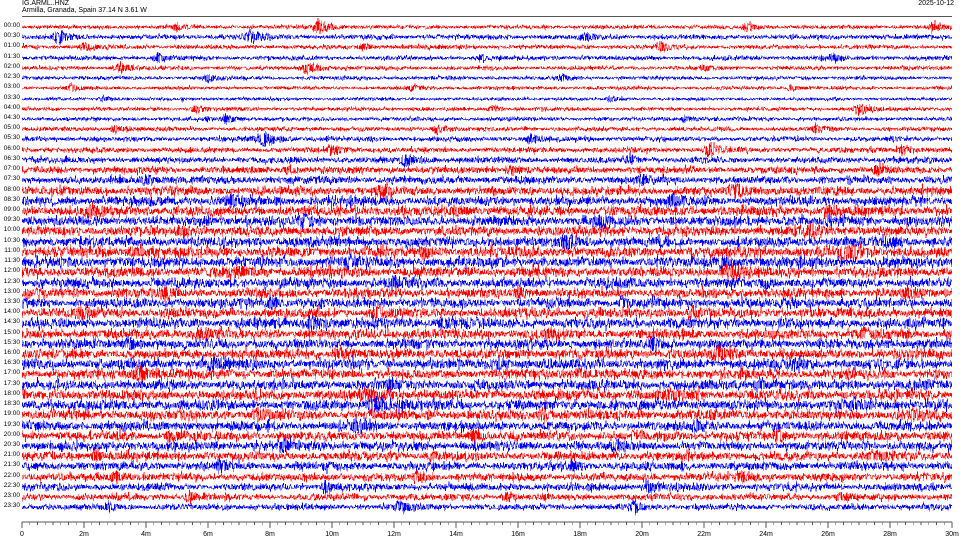 The height and width of the screenshot is (540, 960). I want to click on row-time-label: 19:30, so click(11, 424).